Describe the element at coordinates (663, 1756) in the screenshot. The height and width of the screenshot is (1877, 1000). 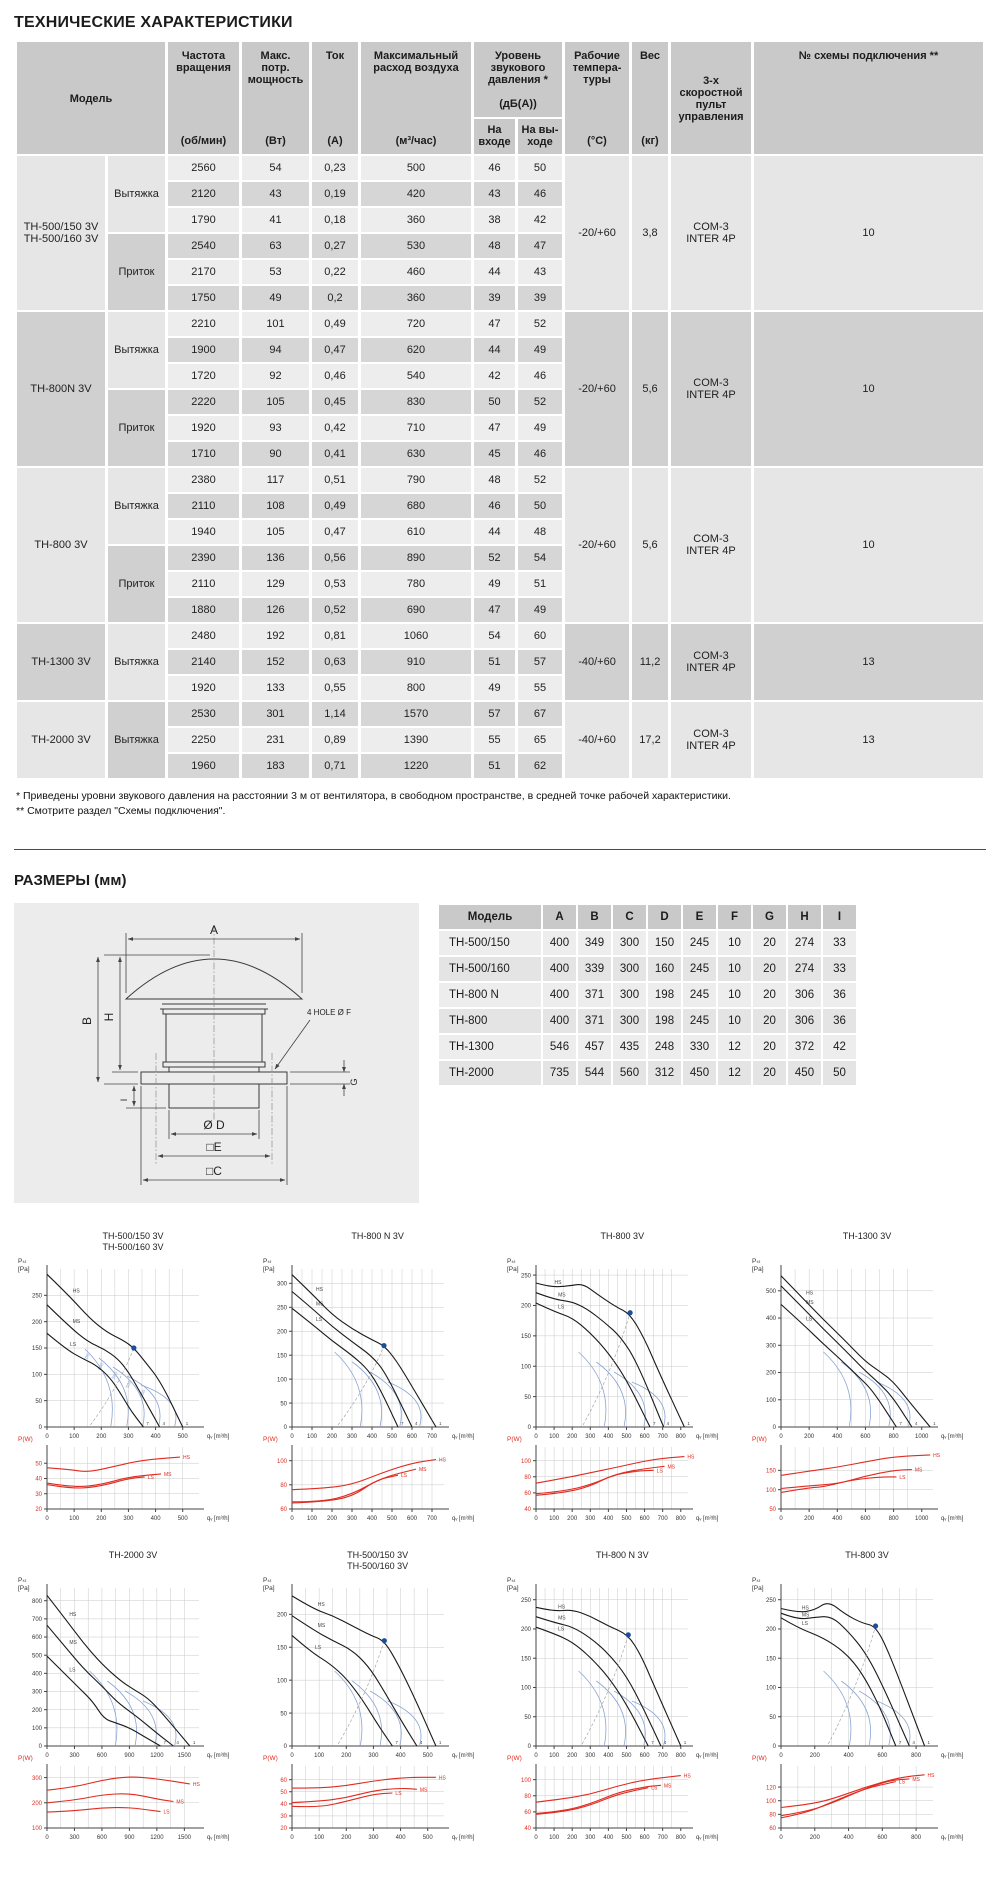
I see `x-tick-label: 700` at that location.